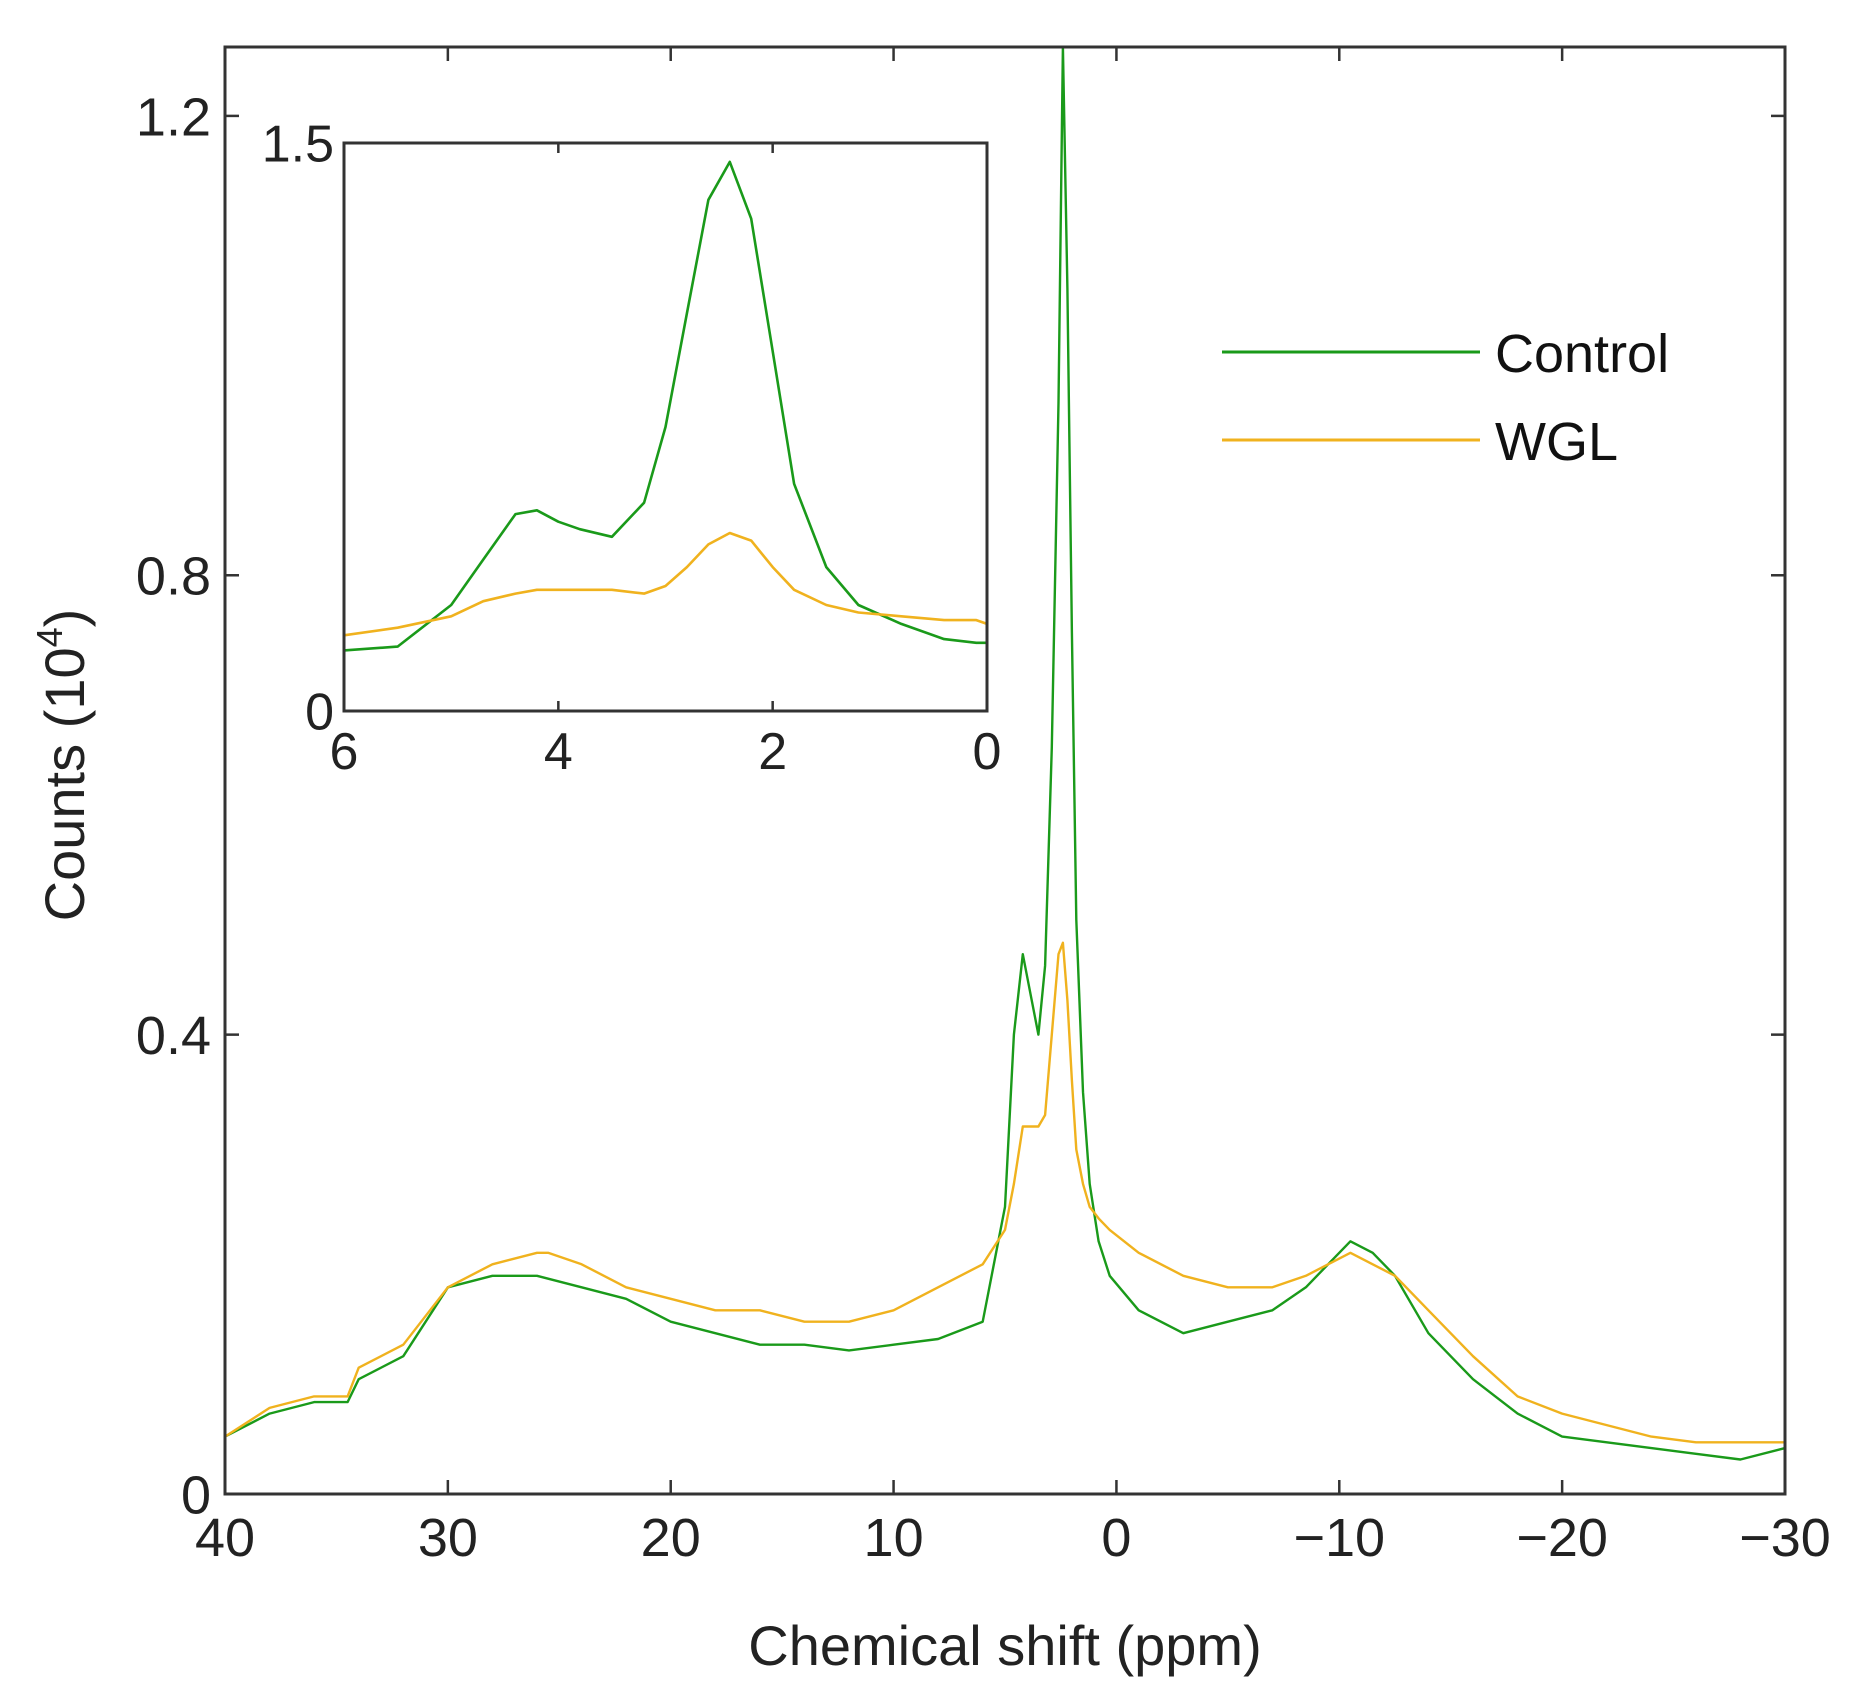 The image size is (1853, 1693). Describe the element at coordinates (319, 713) in the screenshot. I see `inset-y-tick-label: 0` at that location.